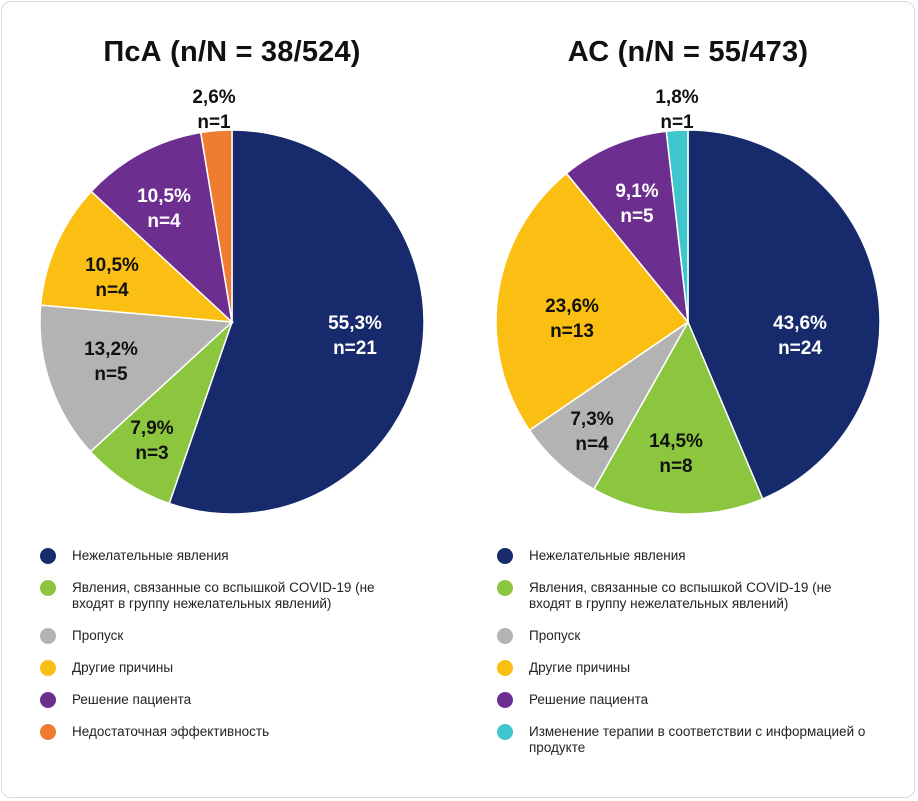  Describe the element at coordinates (213, 97) in the screenshot. I see `psa-slice-5-percent-label: 2,6%` at that location.